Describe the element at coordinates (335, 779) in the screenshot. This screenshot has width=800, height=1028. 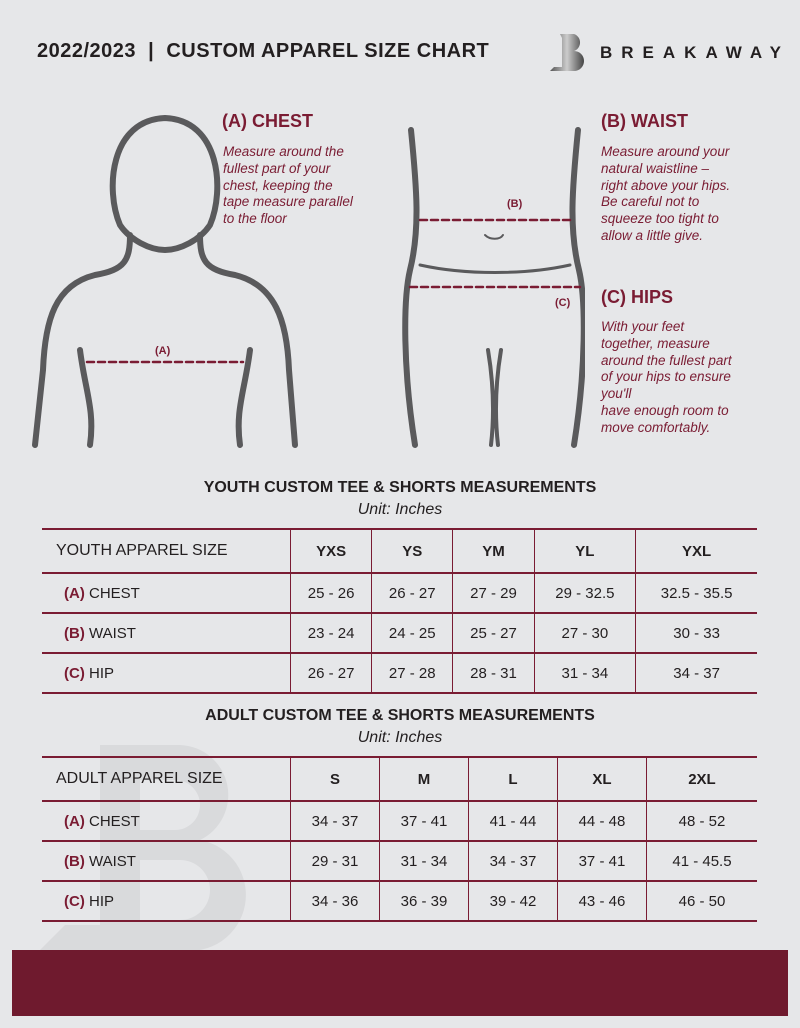
I see `size-header: S` at that location.